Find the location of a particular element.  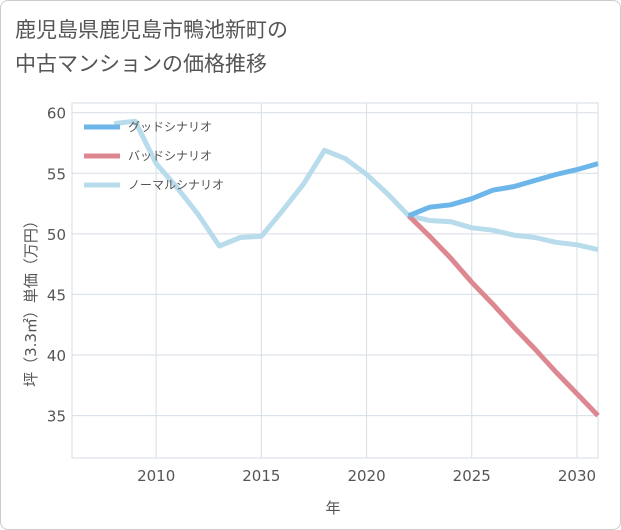

x-tick-label: 2020 is located at coordinates (366, 476).